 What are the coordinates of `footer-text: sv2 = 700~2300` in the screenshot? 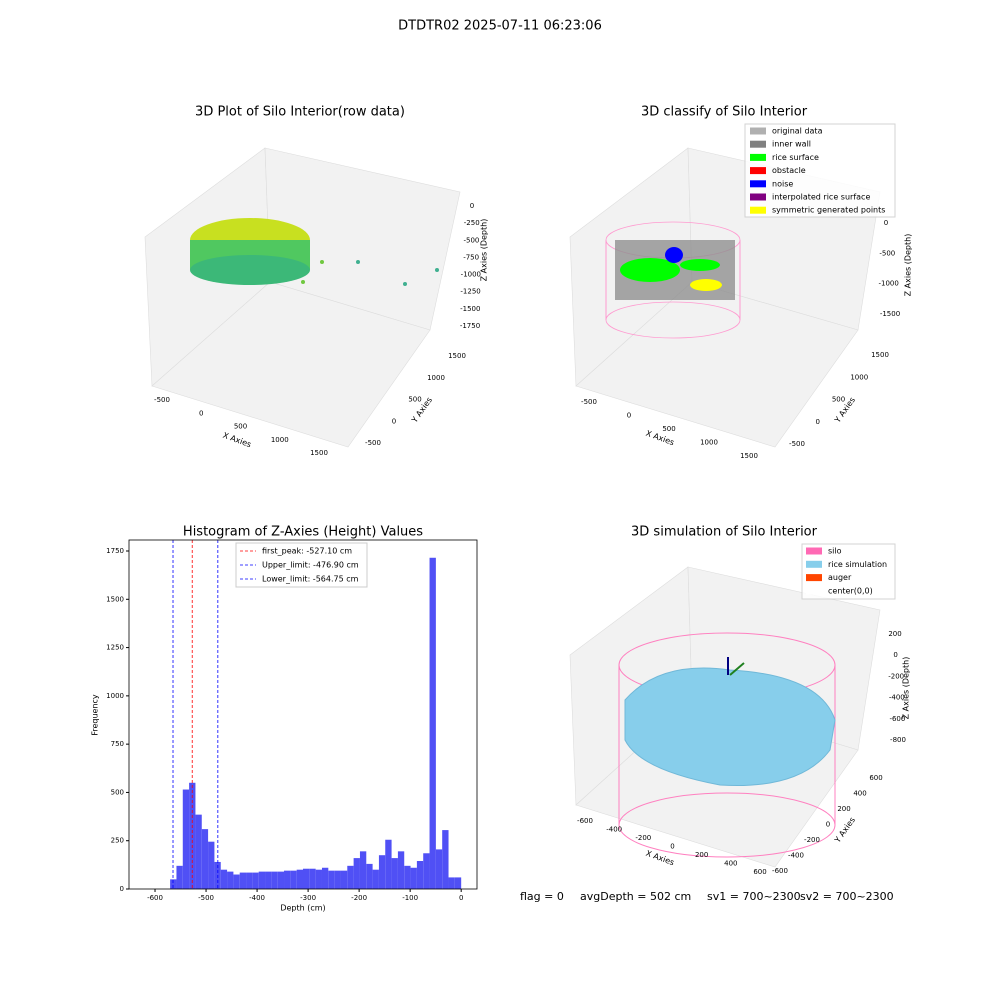 It's located at (847, 896).